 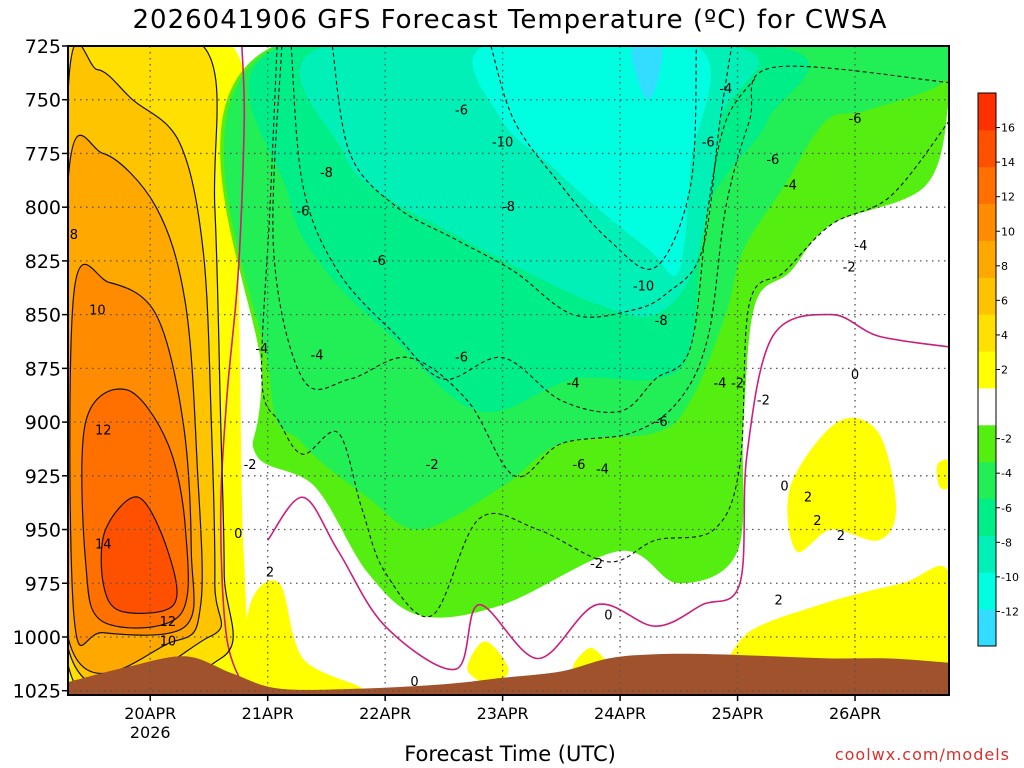 What do you see at coordinates (43, 262) in the screenshot?
I see `y-tick-label: 825` at bounding box center [43, 262].